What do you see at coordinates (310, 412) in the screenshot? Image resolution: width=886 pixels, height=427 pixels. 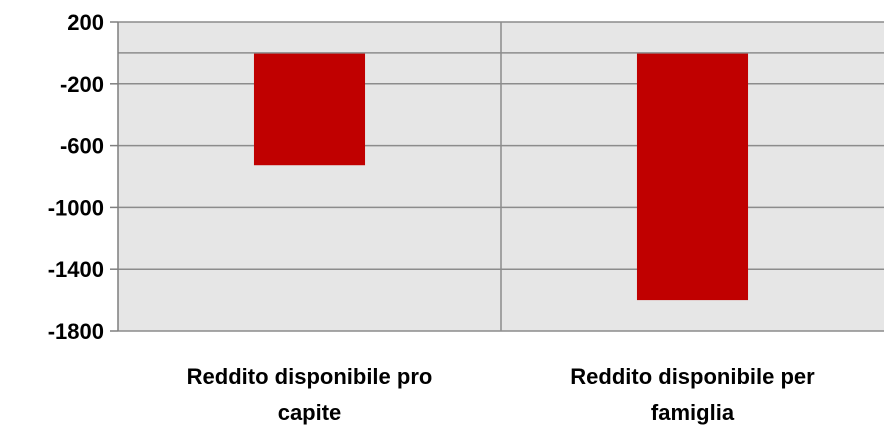 I see `category-label-line: capite` at bounding box center [310, 412].